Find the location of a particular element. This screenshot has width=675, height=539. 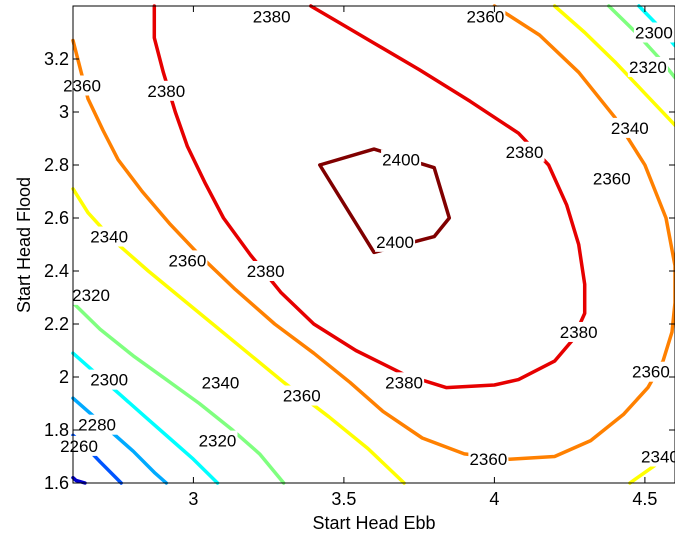

contour-label-2280: 2280 is located at coordinates (97, 425).